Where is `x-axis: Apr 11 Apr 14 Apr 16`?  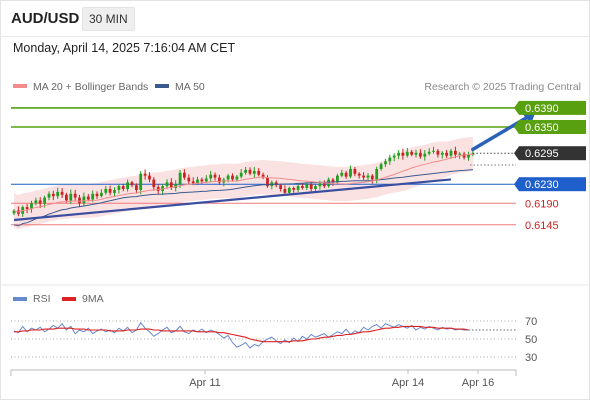 x-axis: Apr 11 Apr 14 Apr 16 is located at coordinates (263, 379).